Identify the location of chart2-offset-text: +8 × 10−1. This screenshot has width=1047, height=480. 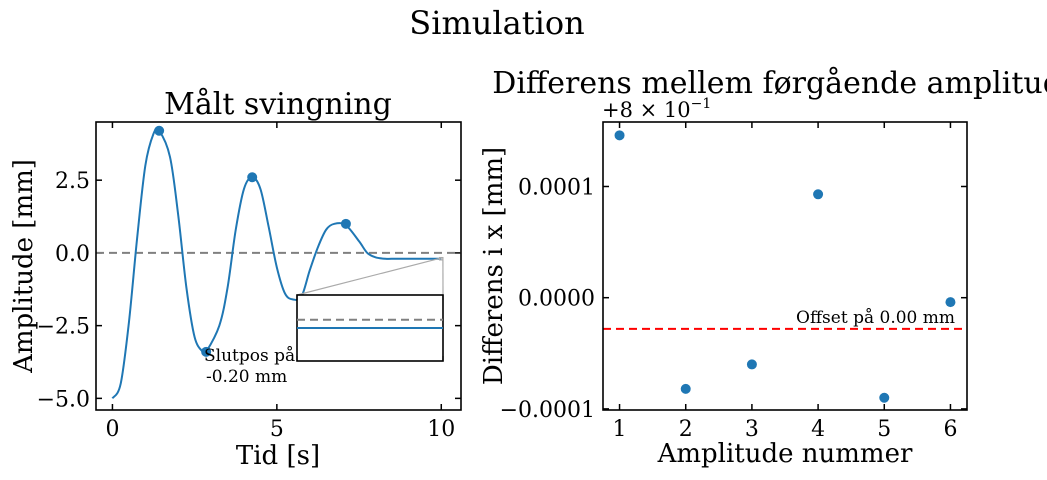
(656, 109).